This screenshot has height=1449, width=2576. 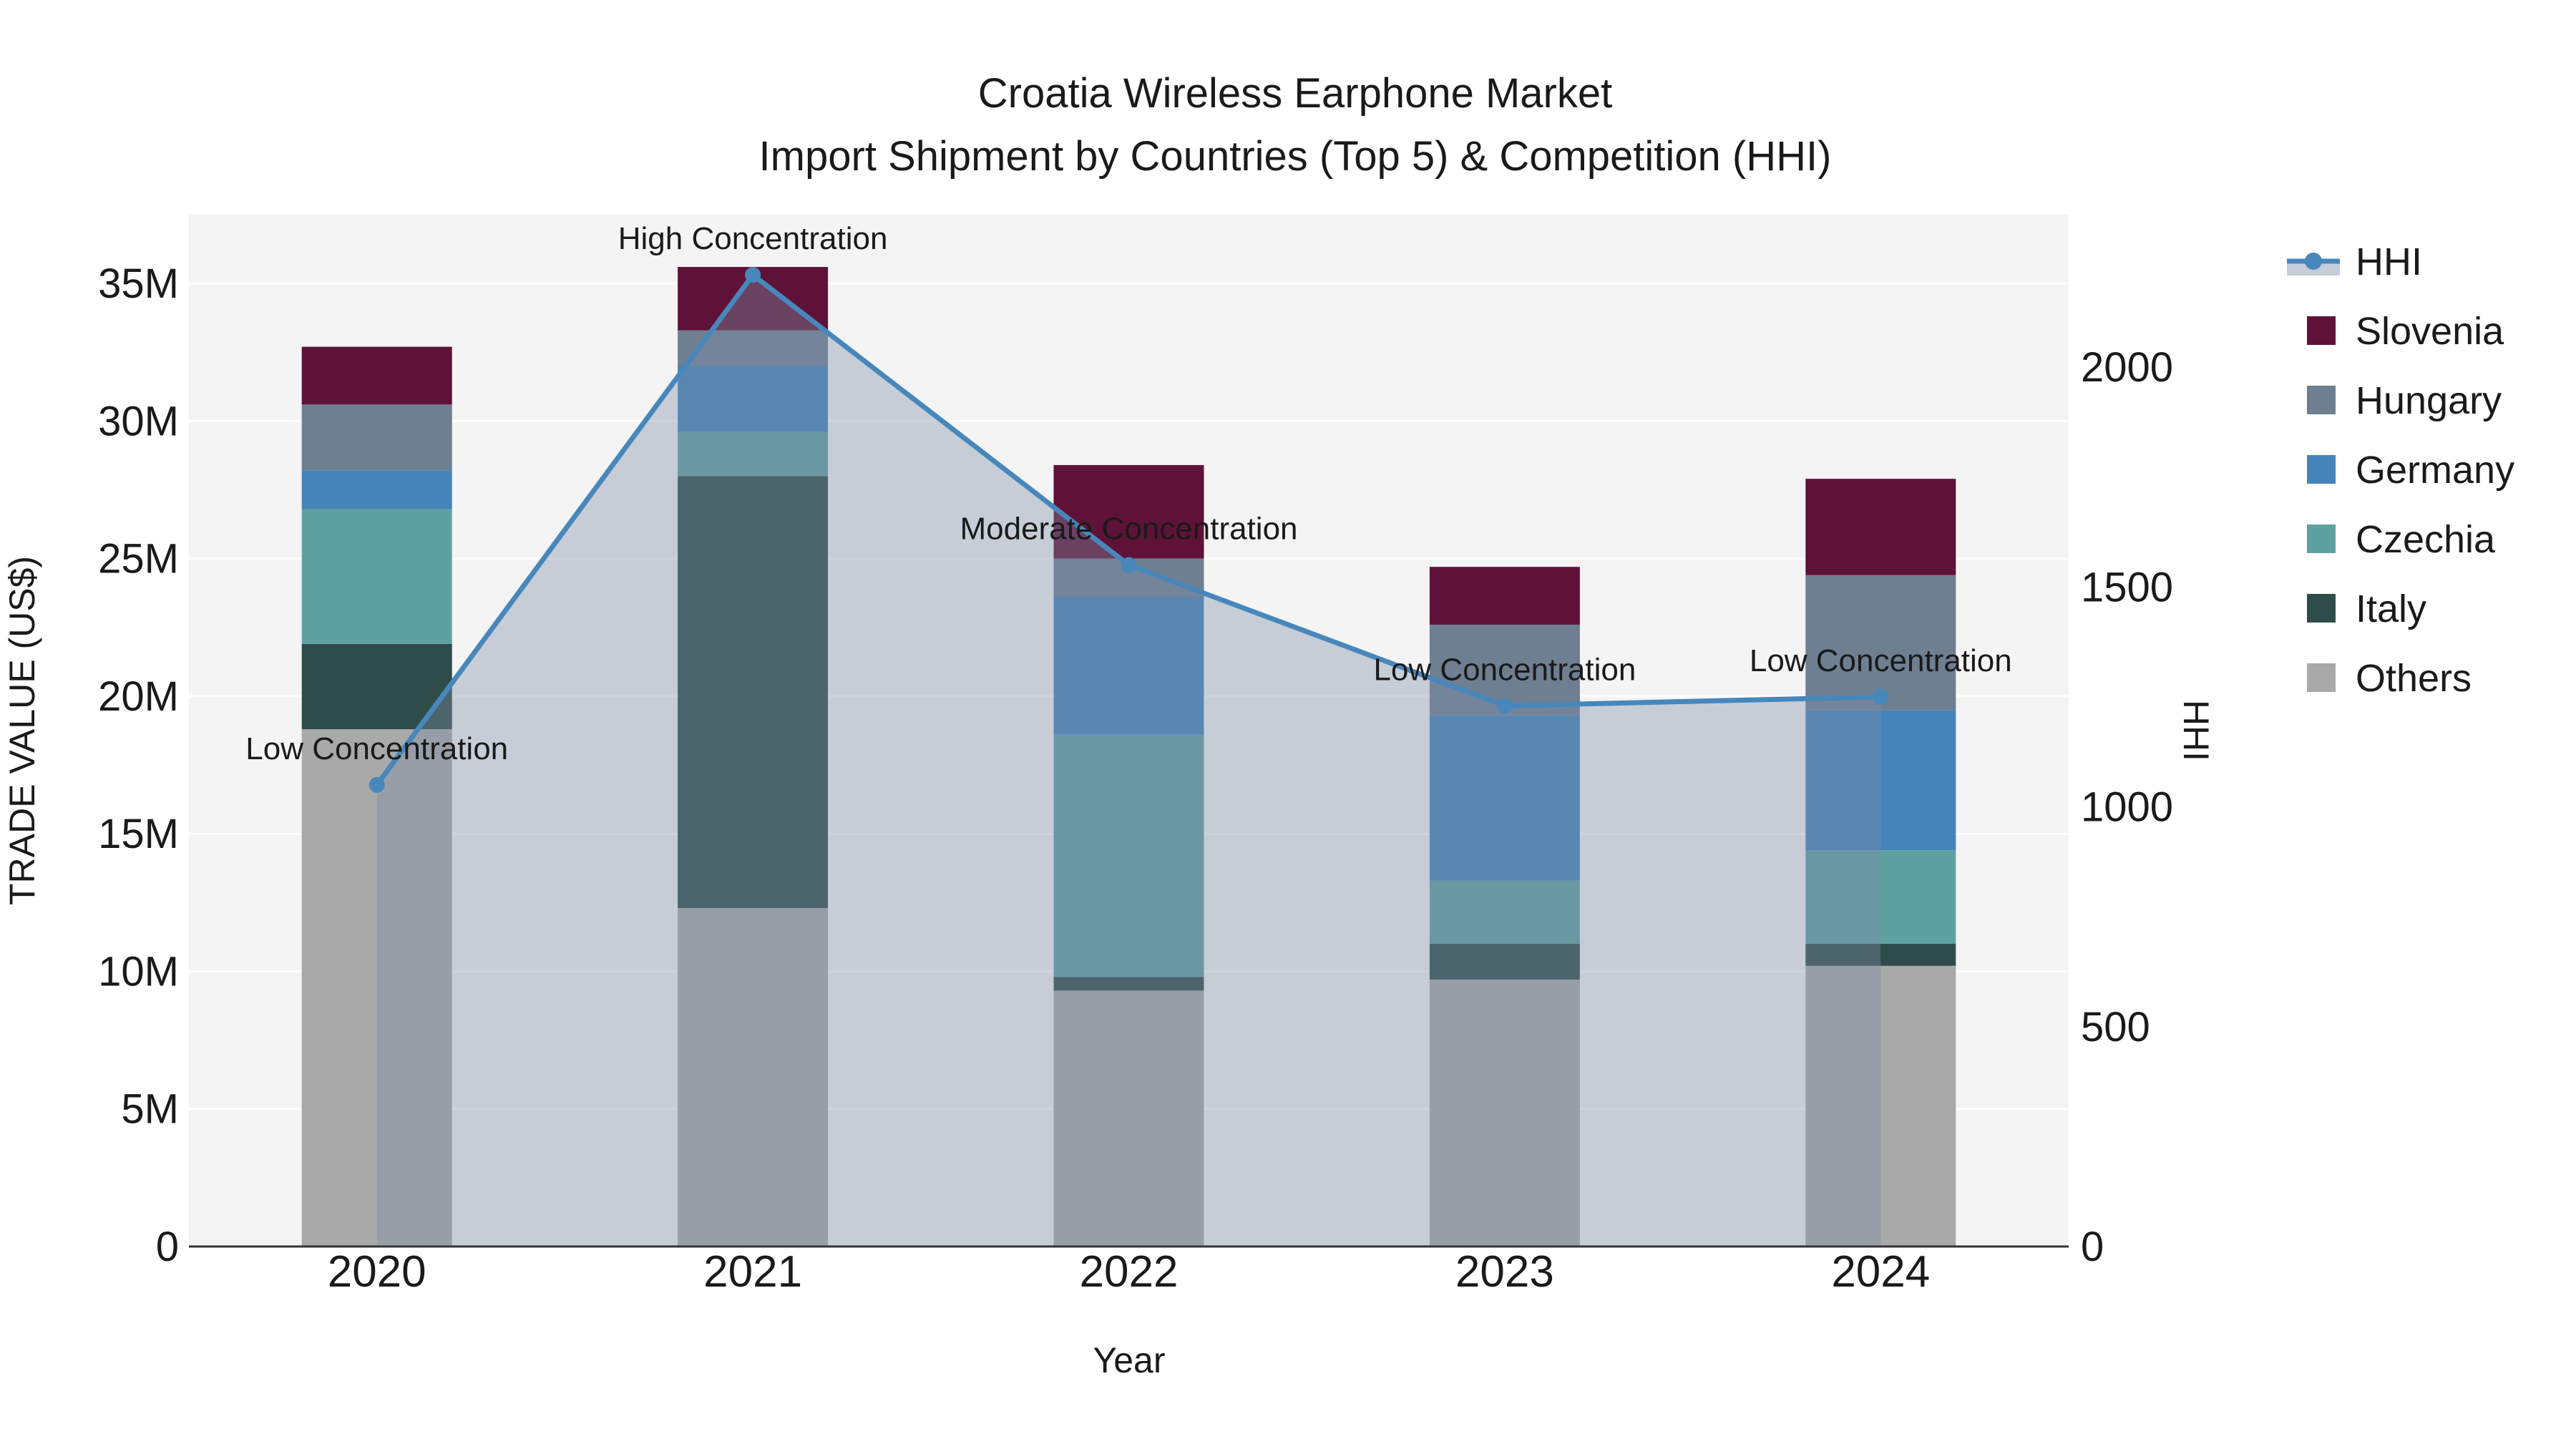 I want to click on legend-item-hungary: Hungary, so click(x=2404, y=400).